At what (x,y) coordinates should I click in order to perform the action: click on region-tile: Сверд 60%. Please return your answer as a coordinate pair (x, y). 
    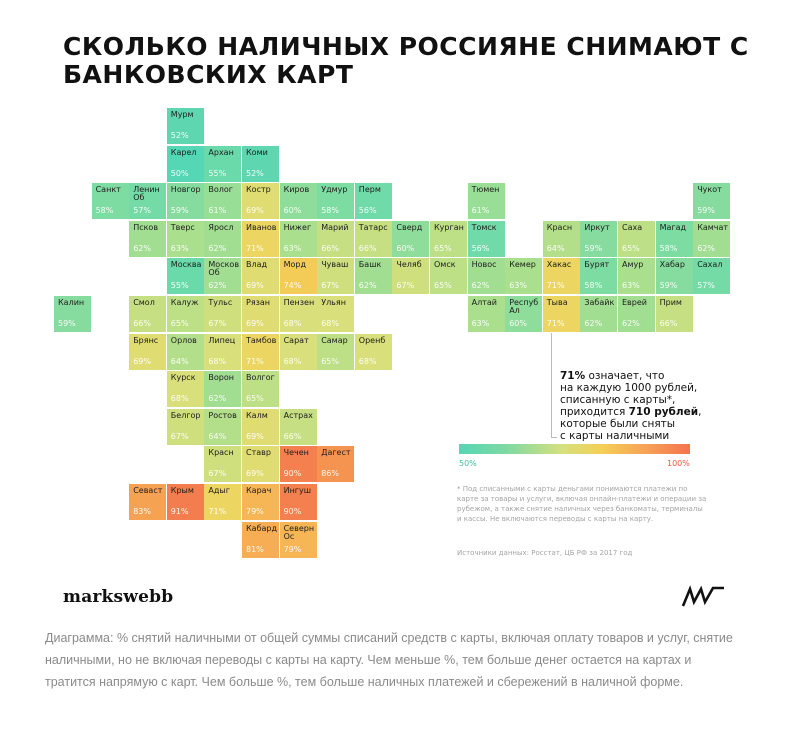
    Looking at the image, I should click on (411, 238).